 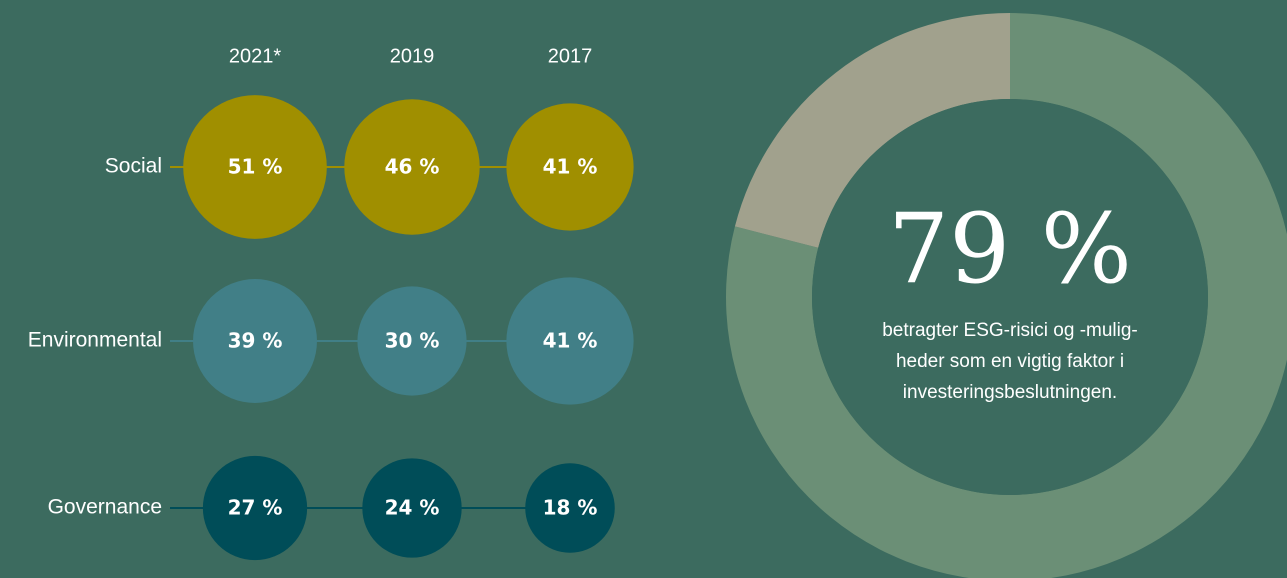 I want to click on bubble-label: 39 %, so click(x=255, y=341).